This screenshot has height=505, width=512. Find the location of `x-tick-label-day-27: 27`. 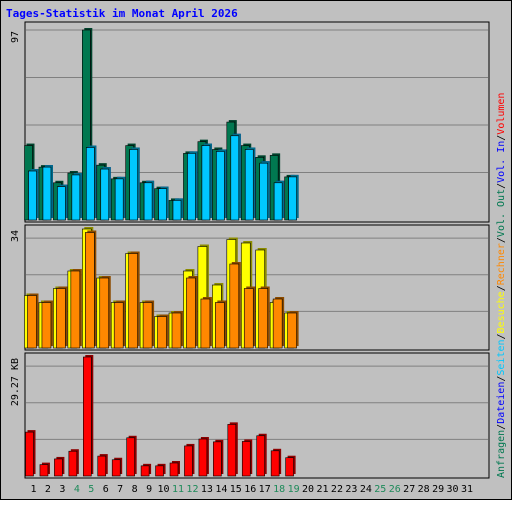

x-tick-label-day-27: 27 is located at coordinates (409, 489).